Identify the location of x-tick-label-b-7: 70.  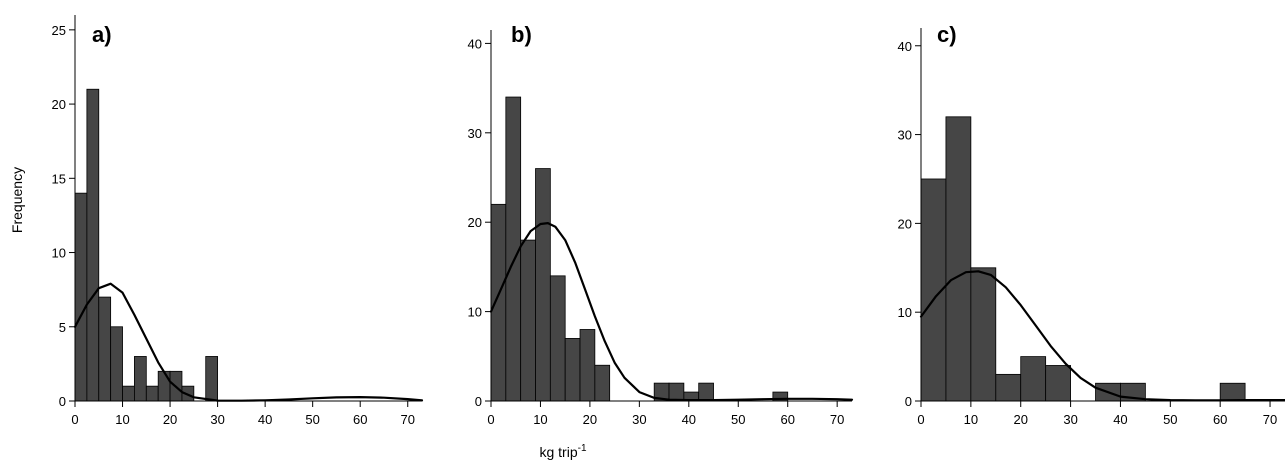
(837, 419).